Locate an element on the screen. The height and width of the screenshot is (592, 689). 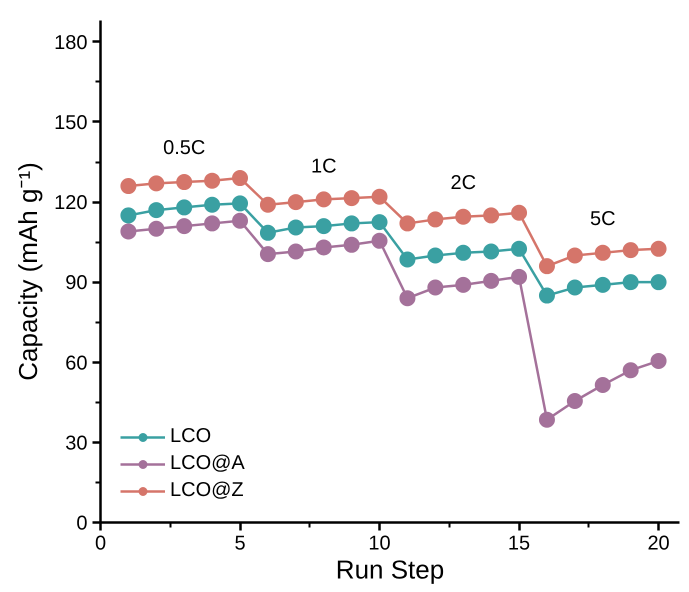
annotation: 5C is located at coordinates (603, 219).